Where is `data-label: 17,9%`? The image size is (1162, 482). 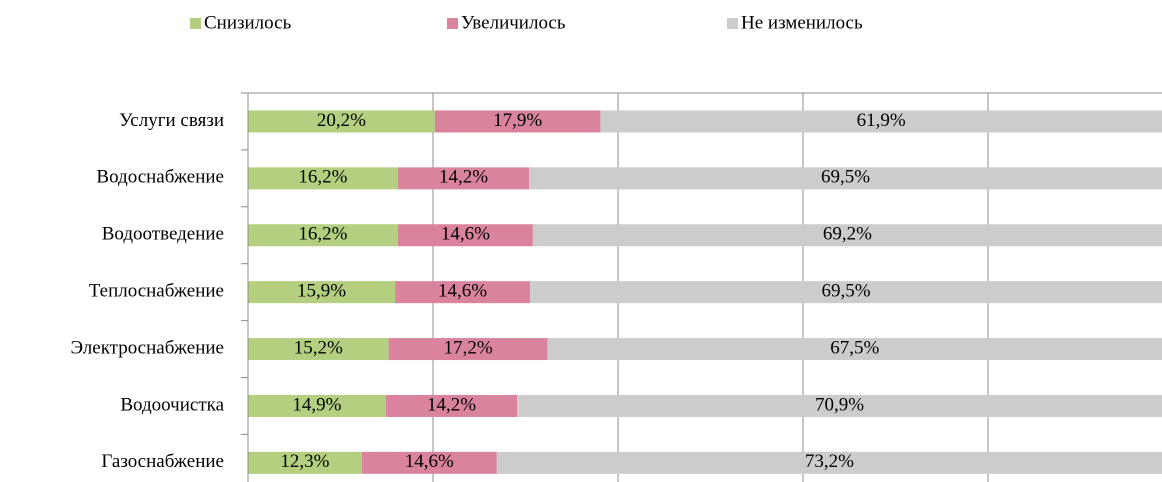 data-label: 17,9% is located at coordinates (517, 120).